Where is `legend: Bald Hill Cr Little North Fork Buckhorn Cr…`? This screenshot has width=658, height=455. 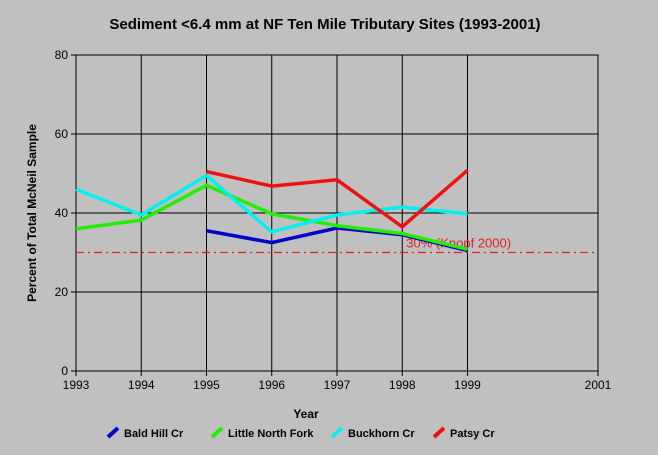
legend: Bald Hill Cr Little North Fork Buckhorn Cr… is located at coordinates (300, 433).